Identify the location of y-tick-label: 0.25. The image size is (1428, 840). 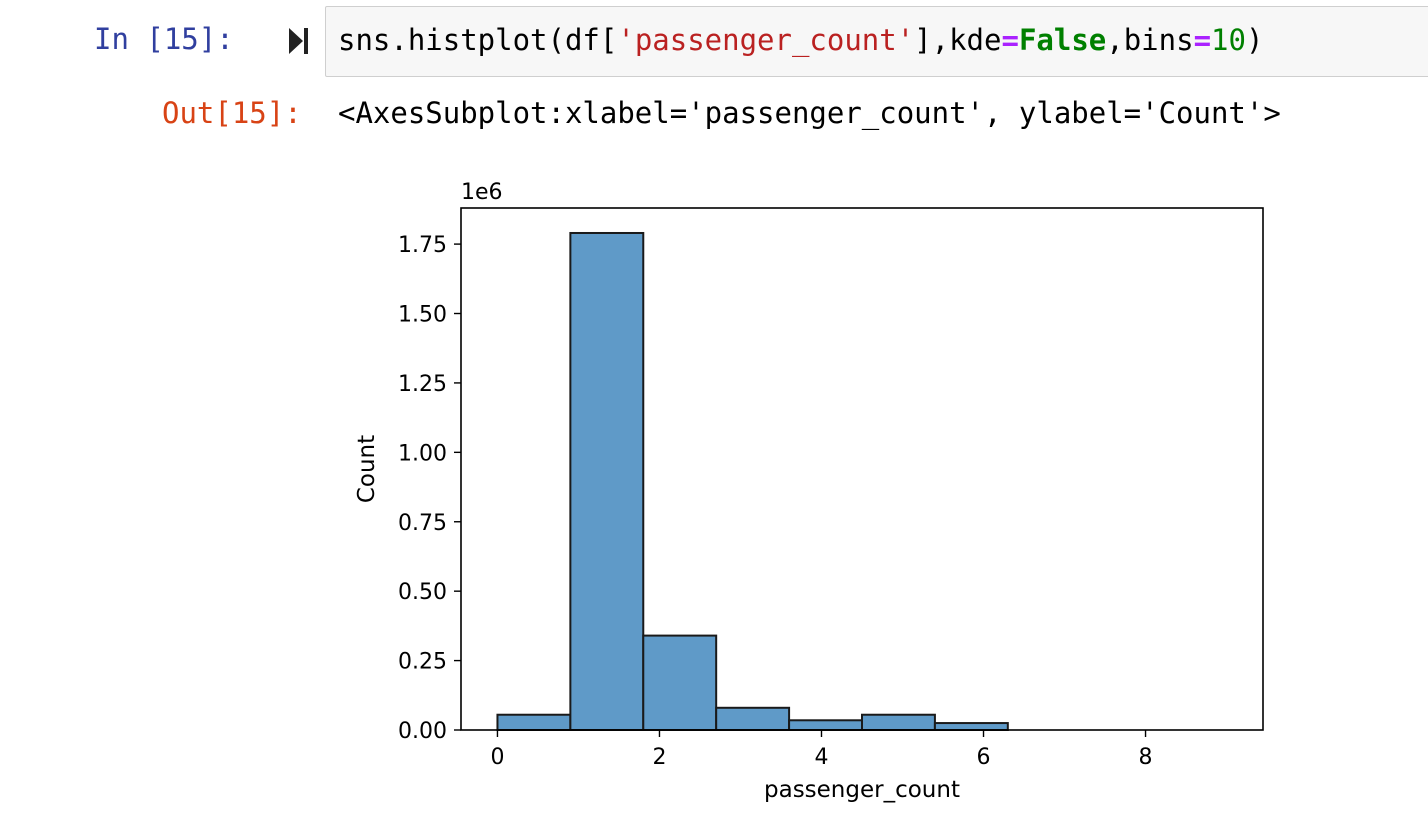
(422, 662).